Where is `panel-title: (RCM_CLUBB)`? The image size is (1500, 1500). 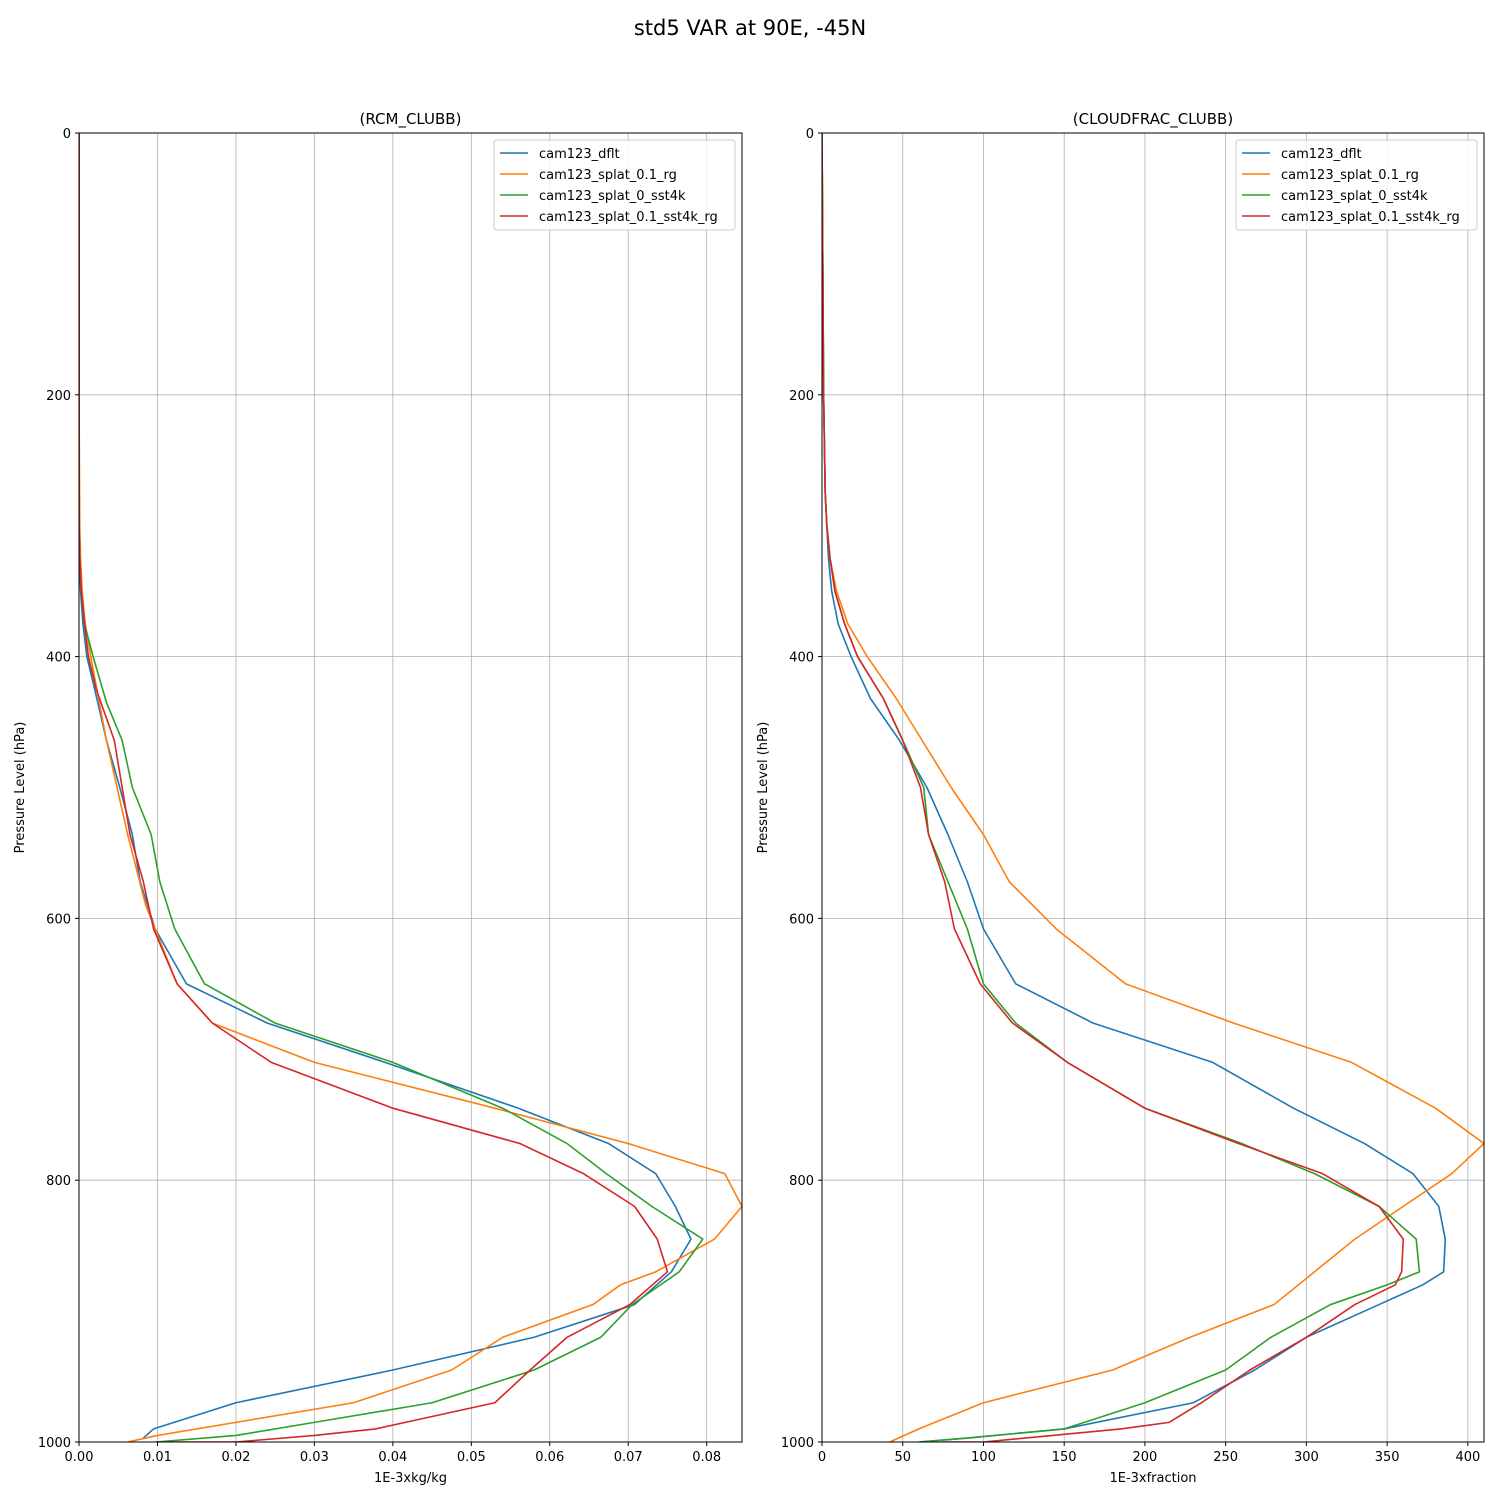 panel-title: (RCM_CLUBB) is located at coordinates (411, 119).